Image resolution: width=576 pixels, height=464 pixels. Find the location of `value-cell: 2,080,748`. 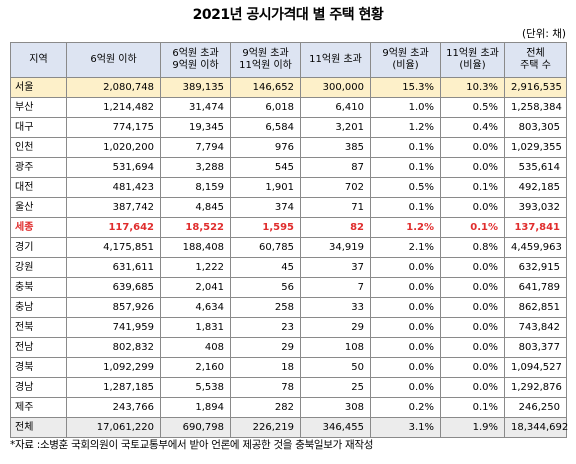

value-cell: 2,080,748 is located at coordinates (113, 87).